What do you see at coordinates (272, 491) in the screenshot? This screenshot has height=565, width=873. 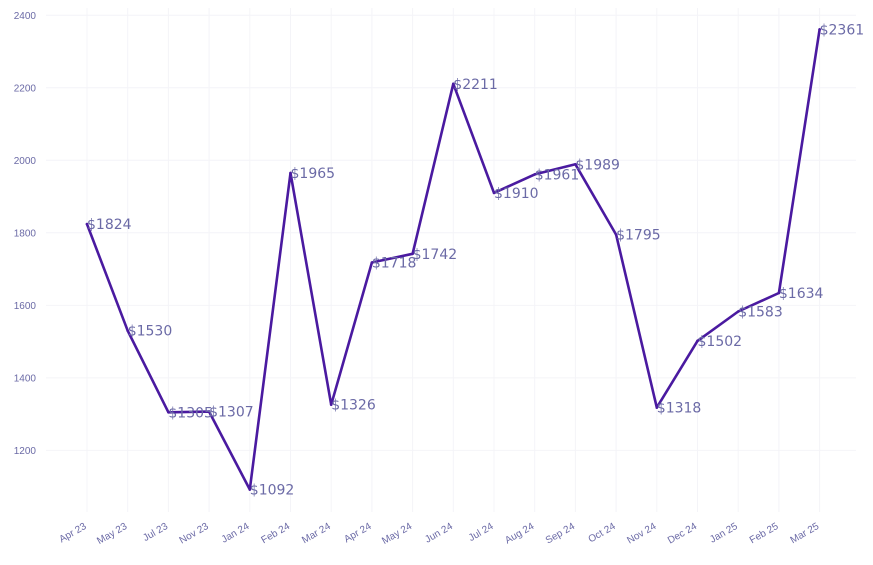 I see `data-label: $1092` at bounding box center [272, 491].